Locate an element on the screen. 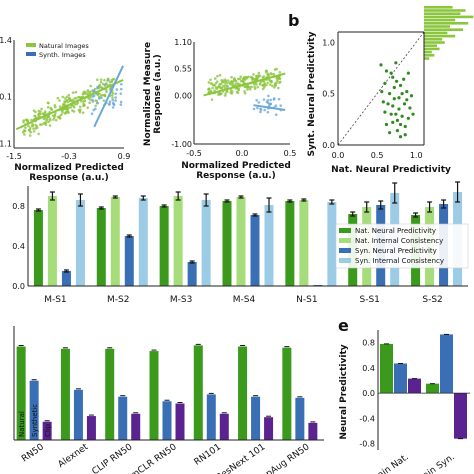 The height and width of the screenshot is (474, 474). fit-line-natural is located at coordinates (244, 84).